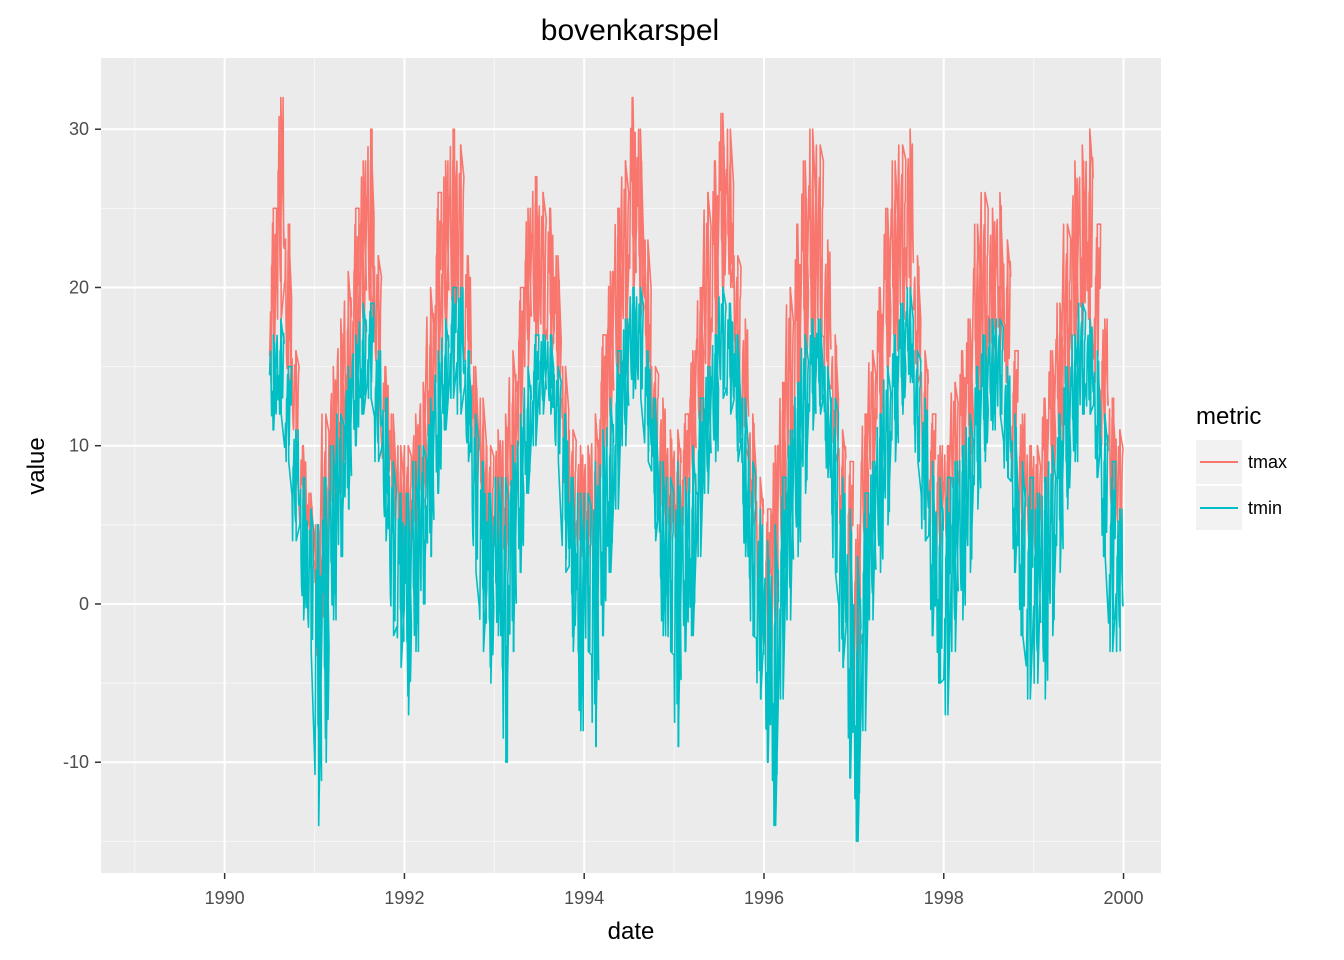  Describe the element at coordinates (84, 604) in the screenshot. I see `y-tick-label: 0` at that location.